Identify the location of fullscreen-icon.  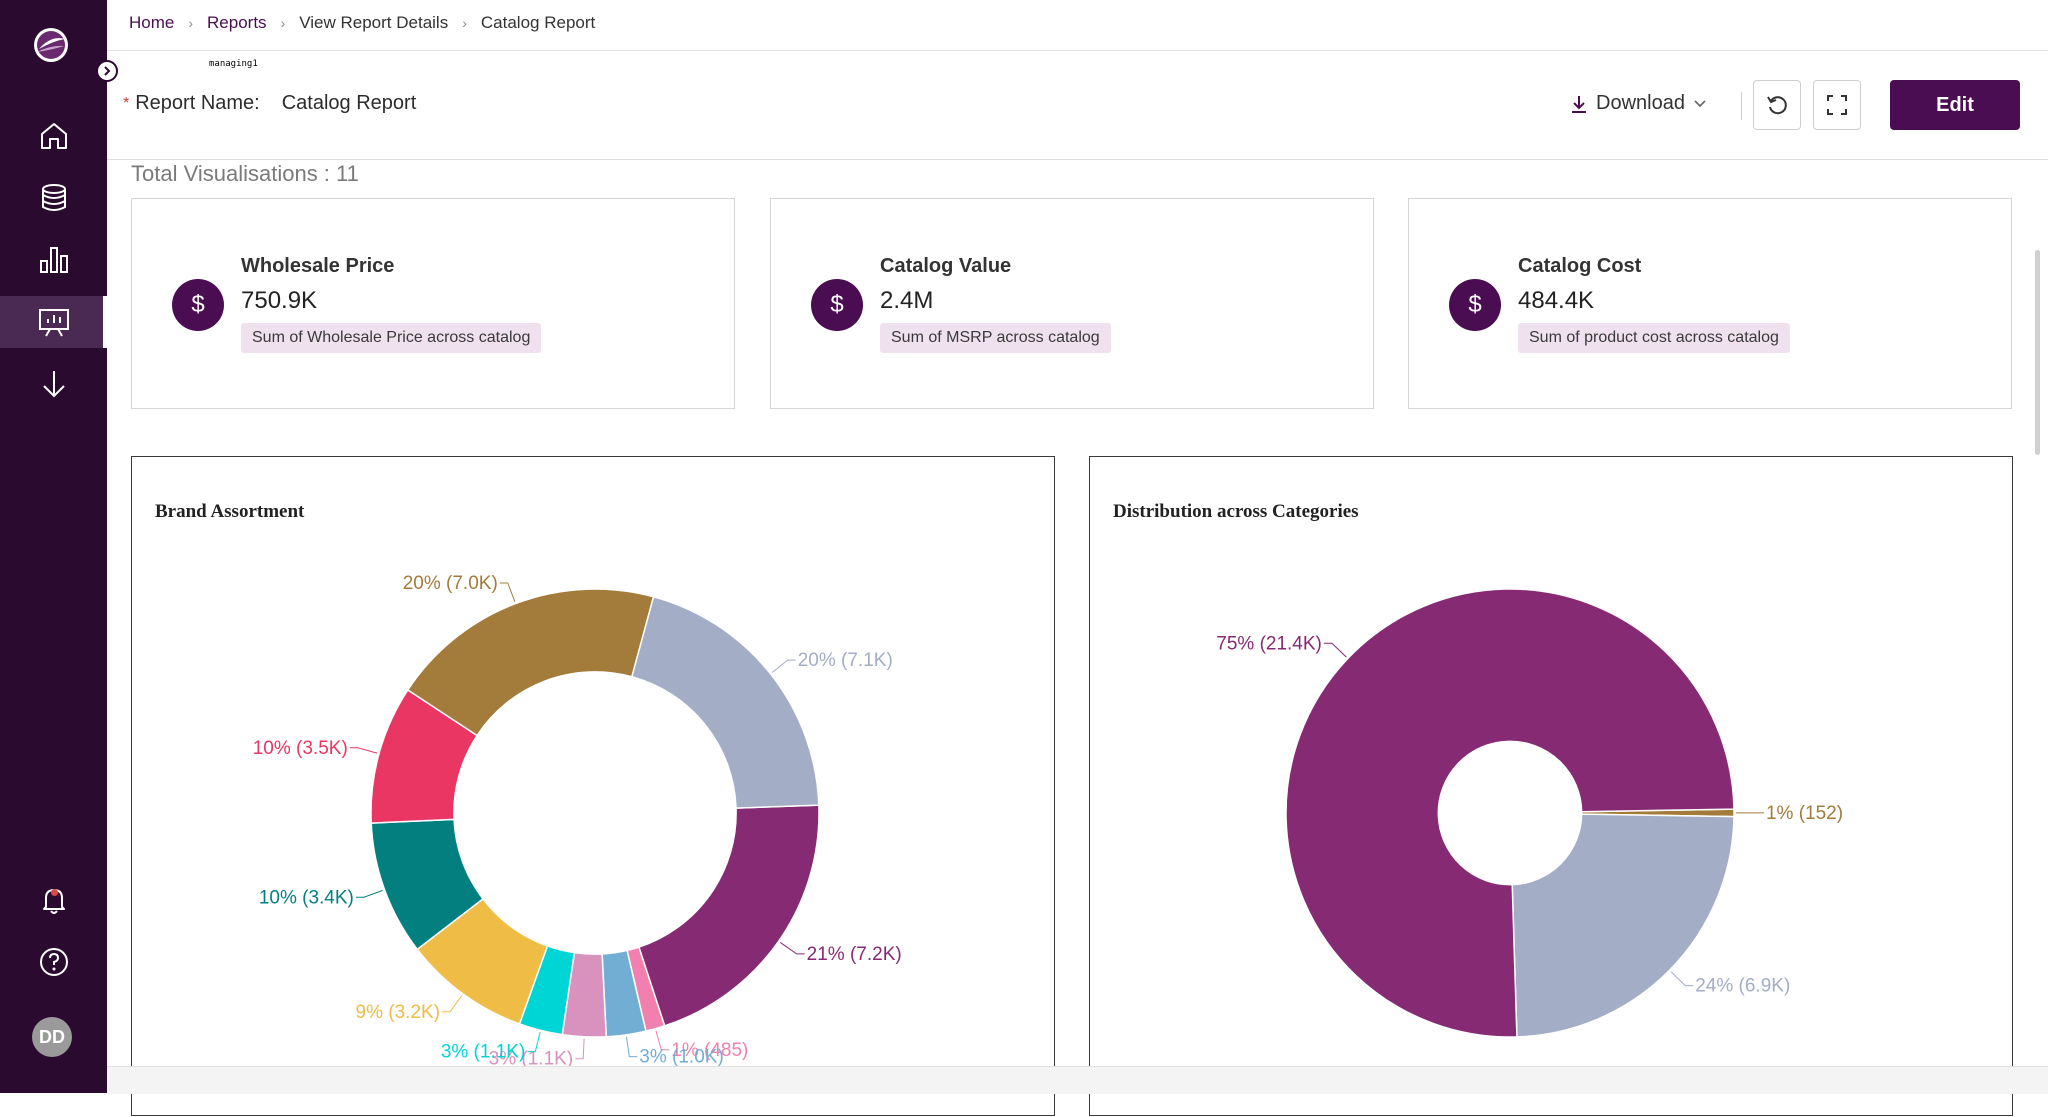
(1837, 105).